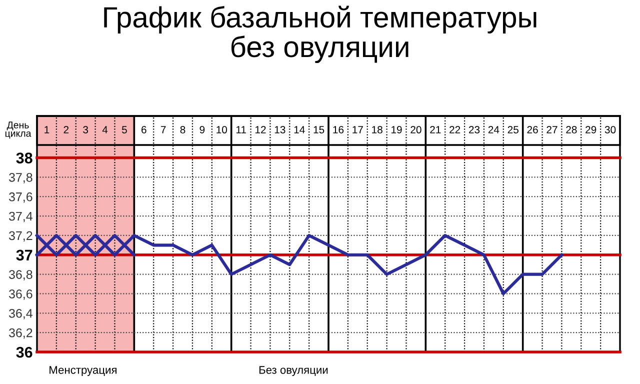  Describe the element at coordinates (20, 275) in the screenshot. I see `y-tick-label: 36,8` at that location.